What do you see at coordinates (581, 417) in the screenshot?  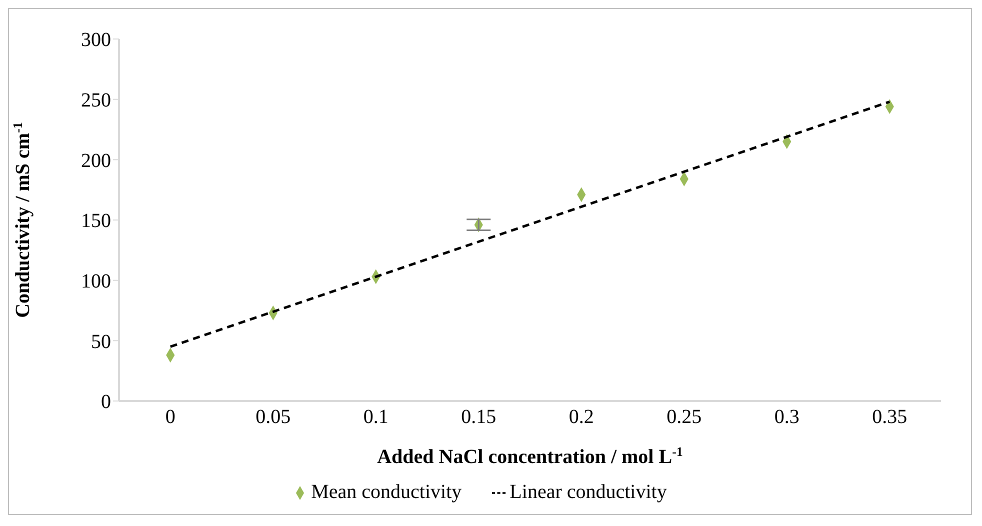 I see `x-tick-label: 0.2` at bounding box center [581, 417].